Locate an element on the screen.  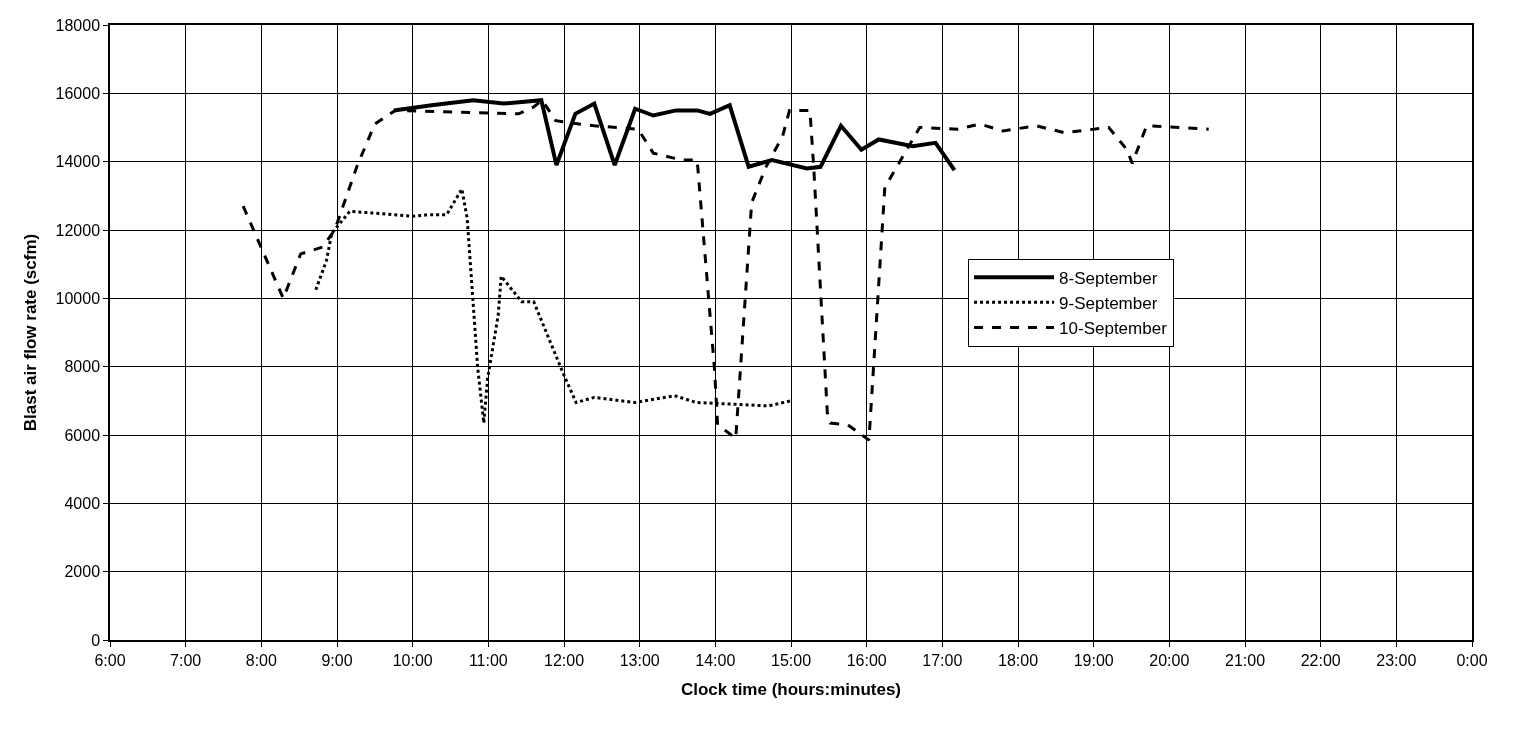
y-tick-label: 14000 is located at coordinates (78, 162).